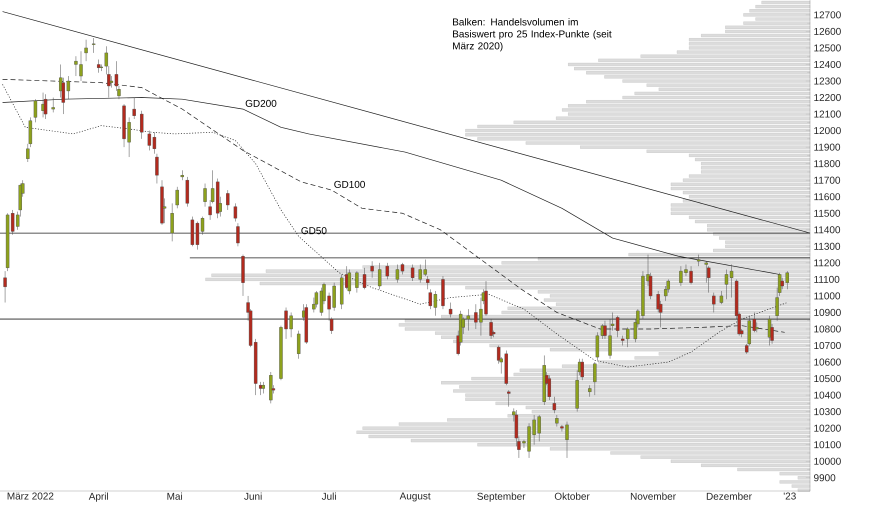  I want to click on y-tick-label: 11400, so click(827, 230).